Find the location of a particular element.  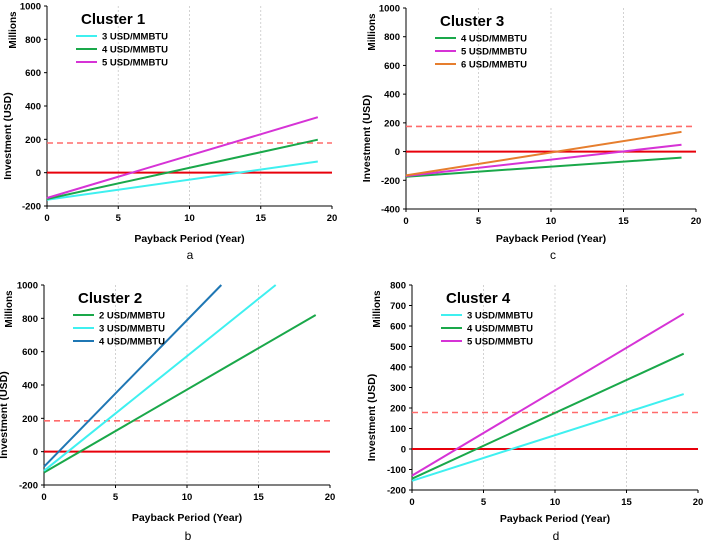

legend-label: 2 USD/MMBTU is located at coordinates (132, 316).